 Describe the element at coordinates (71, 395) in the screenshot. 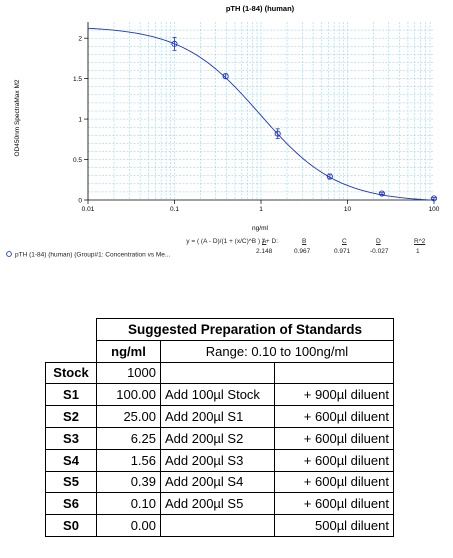

I see `standard-label: S1` at that location.